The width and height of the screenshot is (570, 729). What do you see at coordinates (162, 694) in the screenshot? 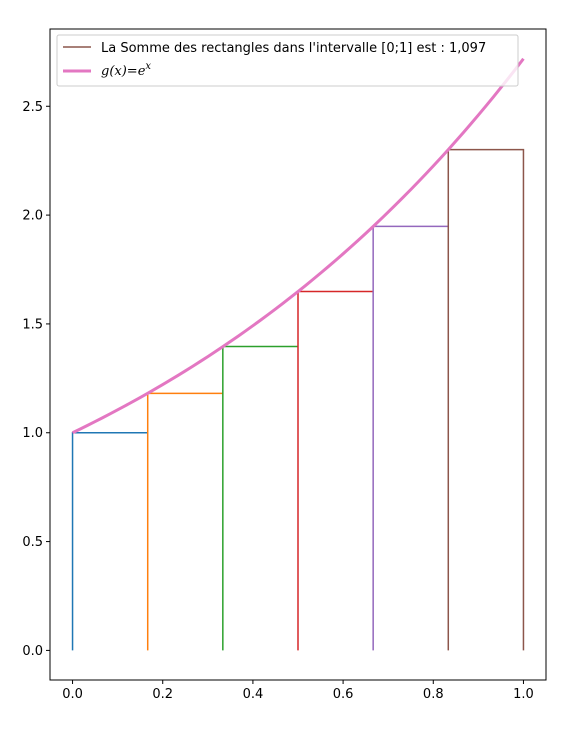
I see `x-tick-label-1: 0.2` at bounding box center [162, 694].